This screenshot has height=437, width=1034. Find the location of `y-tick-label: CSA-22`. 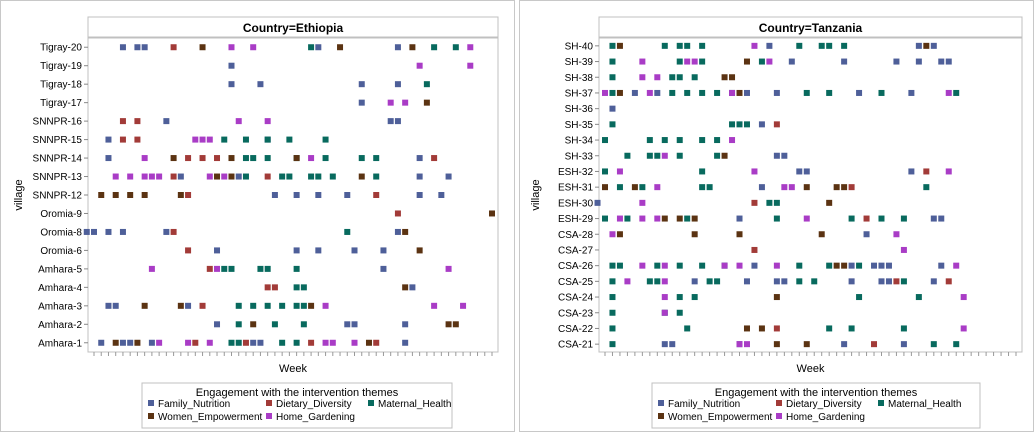

y-tick-label: CSA-22 is located at coordinates (575, 329).